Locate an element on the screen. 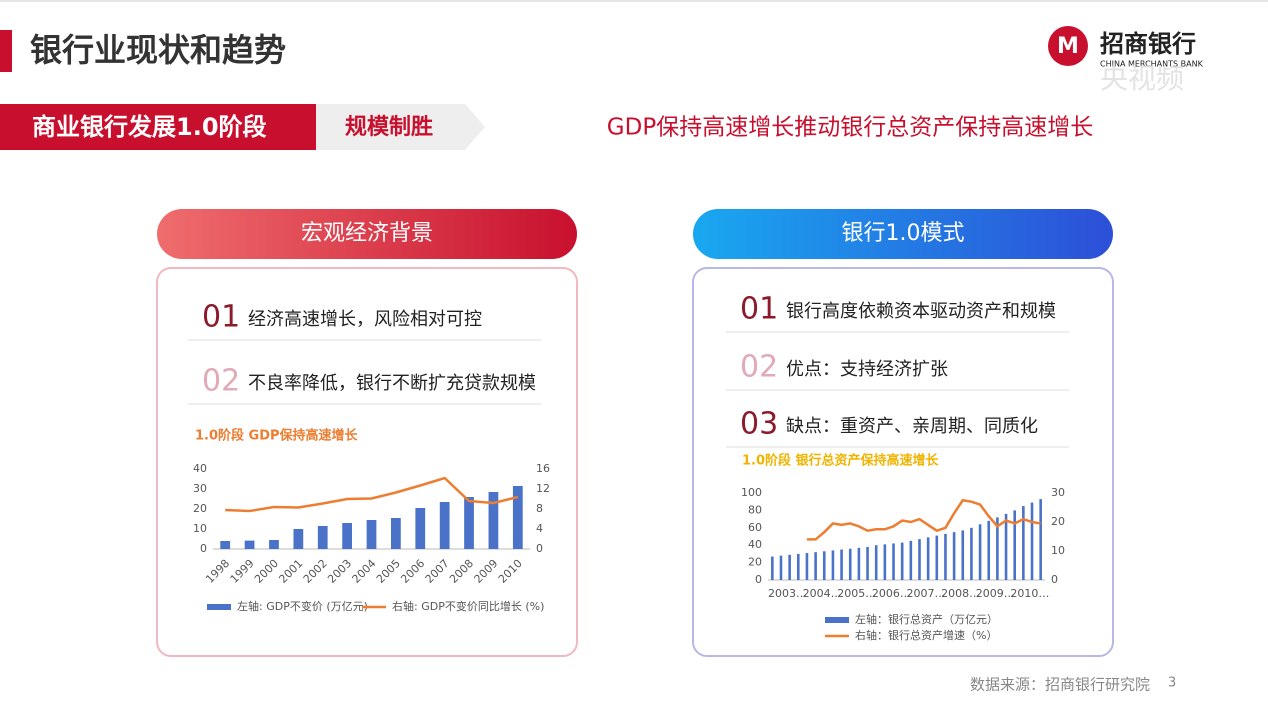 Image resolution: width=1268 pixels, height=714 pixels. source: 数据来源：招商银行研究院 is located at coordinates (1060, 685).